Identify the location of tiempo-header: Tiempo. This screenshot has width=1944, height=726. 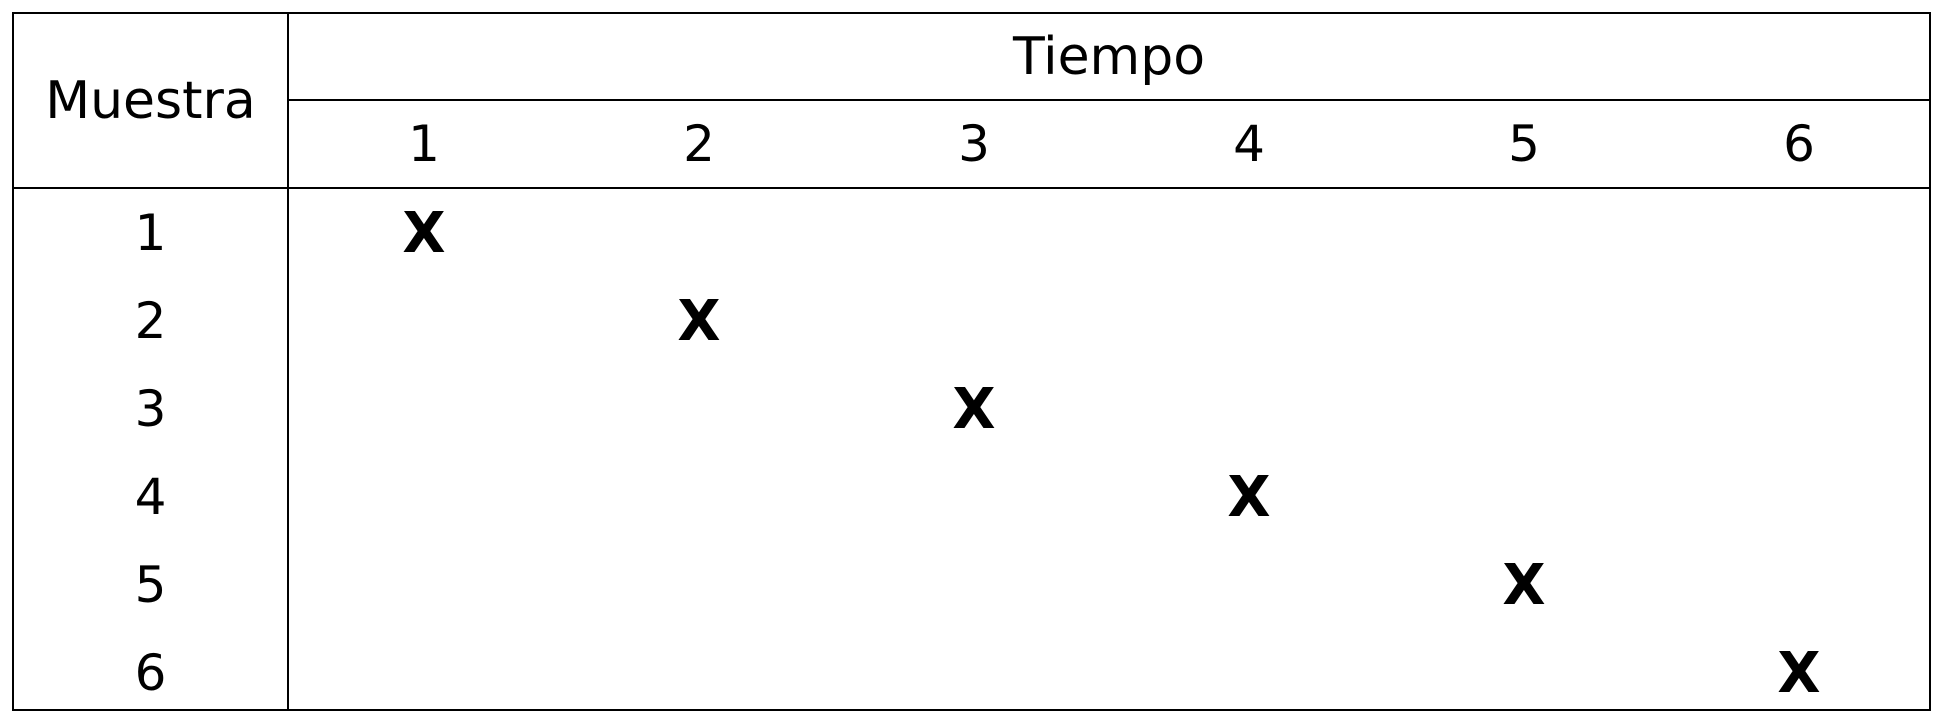
(1109, 56).